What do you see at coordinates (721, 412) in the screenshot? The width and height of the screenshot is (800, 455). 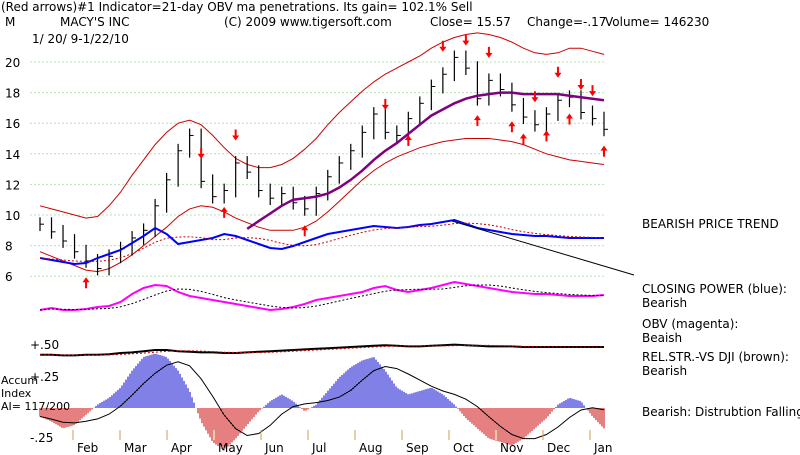 I see `accum-note: Bearish: Distrubtion Falling.` at bounding box center [721, 412].